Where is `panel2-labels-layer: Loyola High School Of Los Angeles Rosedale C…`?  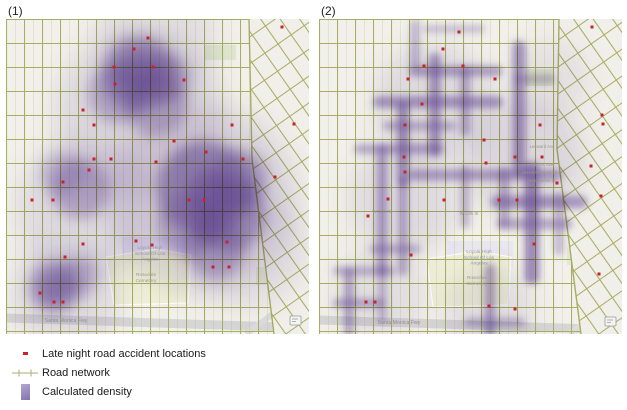
panel2-labels-layer: Loyola High School Of Los Angeles Rosedale C… is located at coordinates (467, 235).